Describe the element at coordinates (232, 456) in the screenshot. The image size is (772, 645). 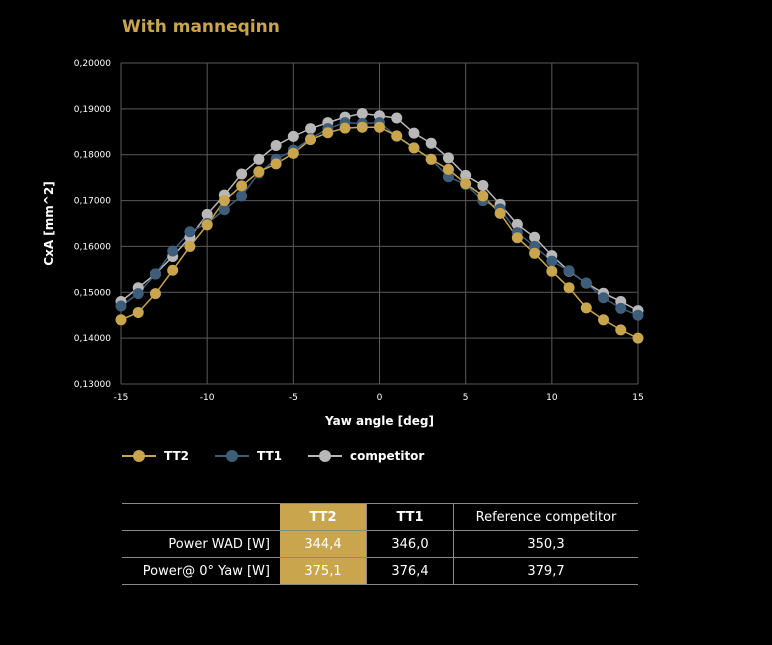
I see `legend-marker-tt1` at that location.